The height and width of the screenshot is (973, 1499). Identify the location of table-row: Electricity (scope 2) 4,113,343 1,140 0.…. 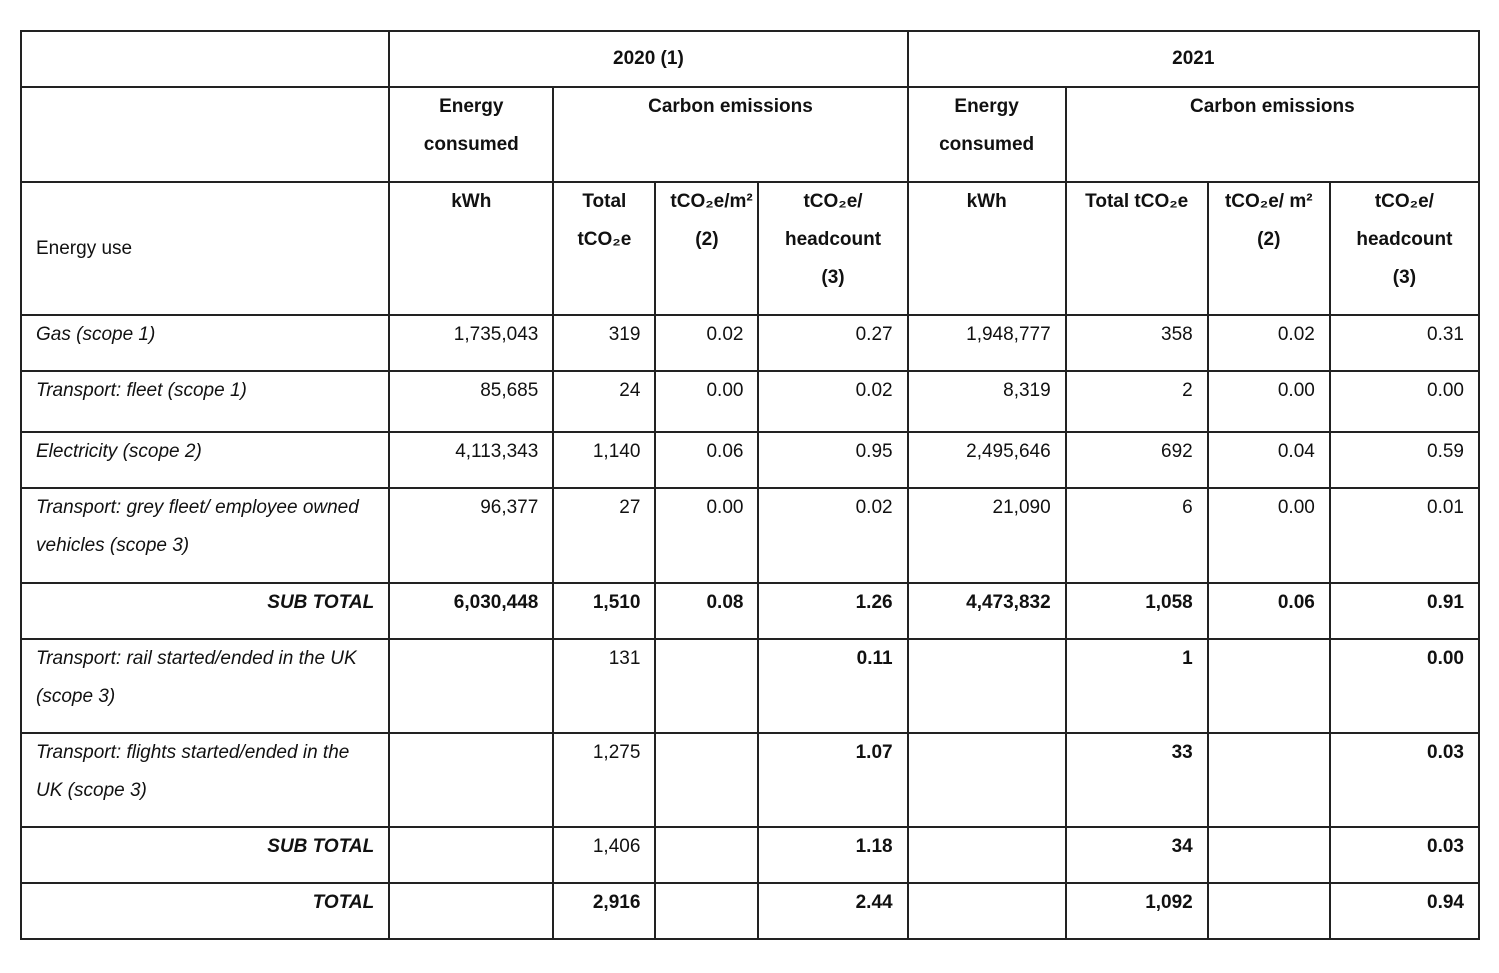
(750, 460).